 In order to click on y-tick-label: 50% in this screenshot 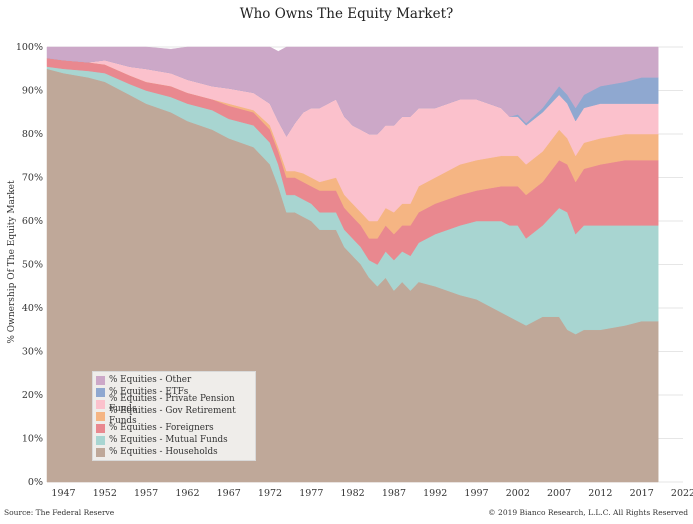, I will do `click(32, 265)`.